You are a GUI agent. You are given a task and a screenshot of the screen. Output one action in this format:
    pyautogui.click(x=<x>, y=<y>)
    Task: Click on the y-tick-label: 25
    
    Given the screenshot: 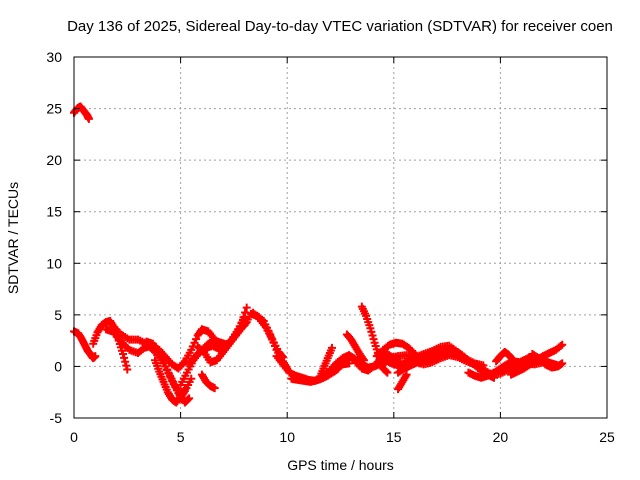 What is the action you would take?
    pyautogui.click(x=54, y=109)
    